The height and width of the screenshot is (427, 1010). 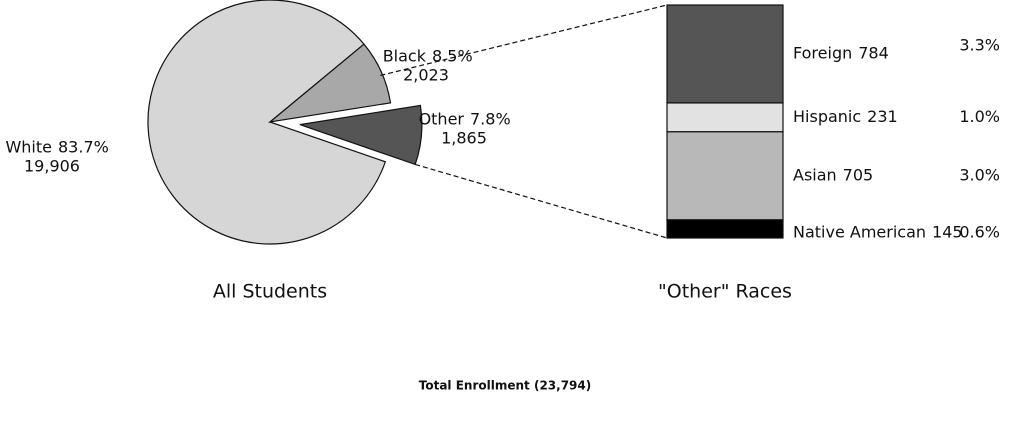 What do you see at coordinates (505, 386) in the screenshot?
I see `footer-title: Total Enrollment (23,794)` at bounding box center [505, 386].